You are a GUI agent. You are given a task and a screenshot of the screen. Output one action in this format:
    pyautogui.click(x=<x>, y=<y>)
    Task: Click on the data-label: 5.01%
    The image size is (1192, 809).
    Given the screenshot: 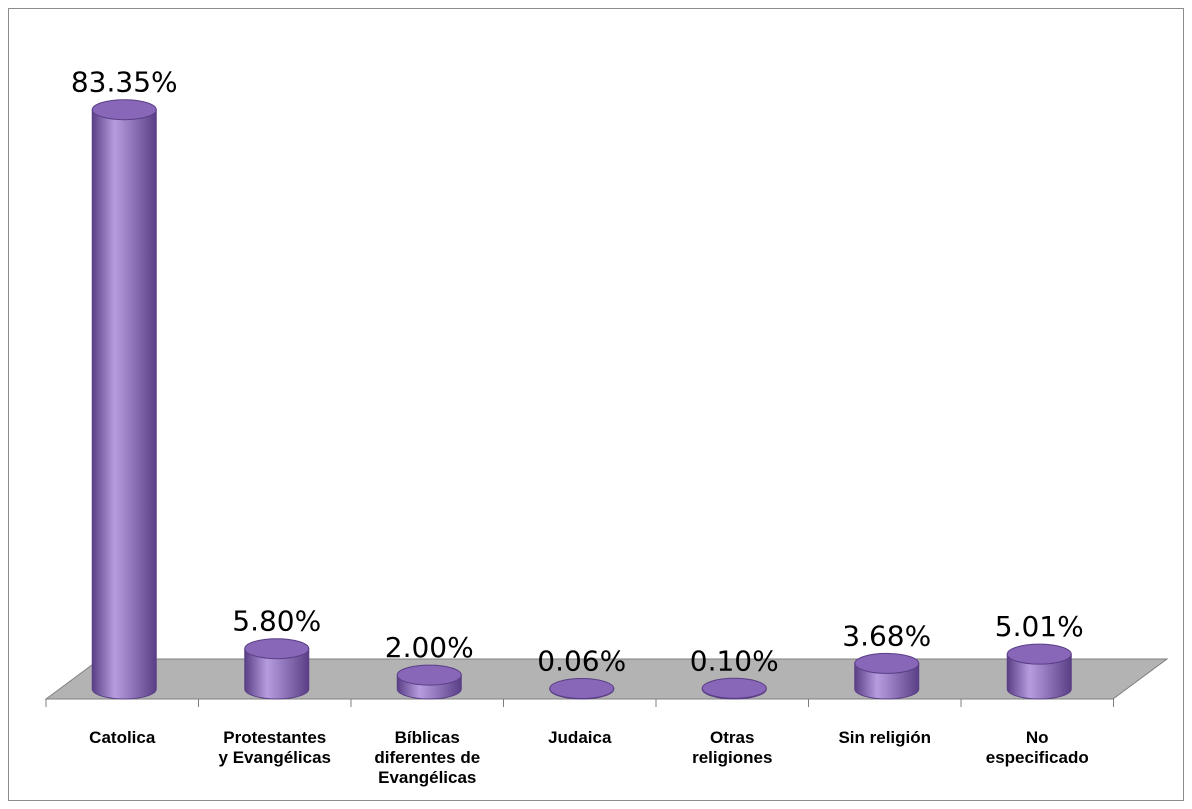 What is the action you would take?
    pyautogui.click(x=1039, y=626)
    